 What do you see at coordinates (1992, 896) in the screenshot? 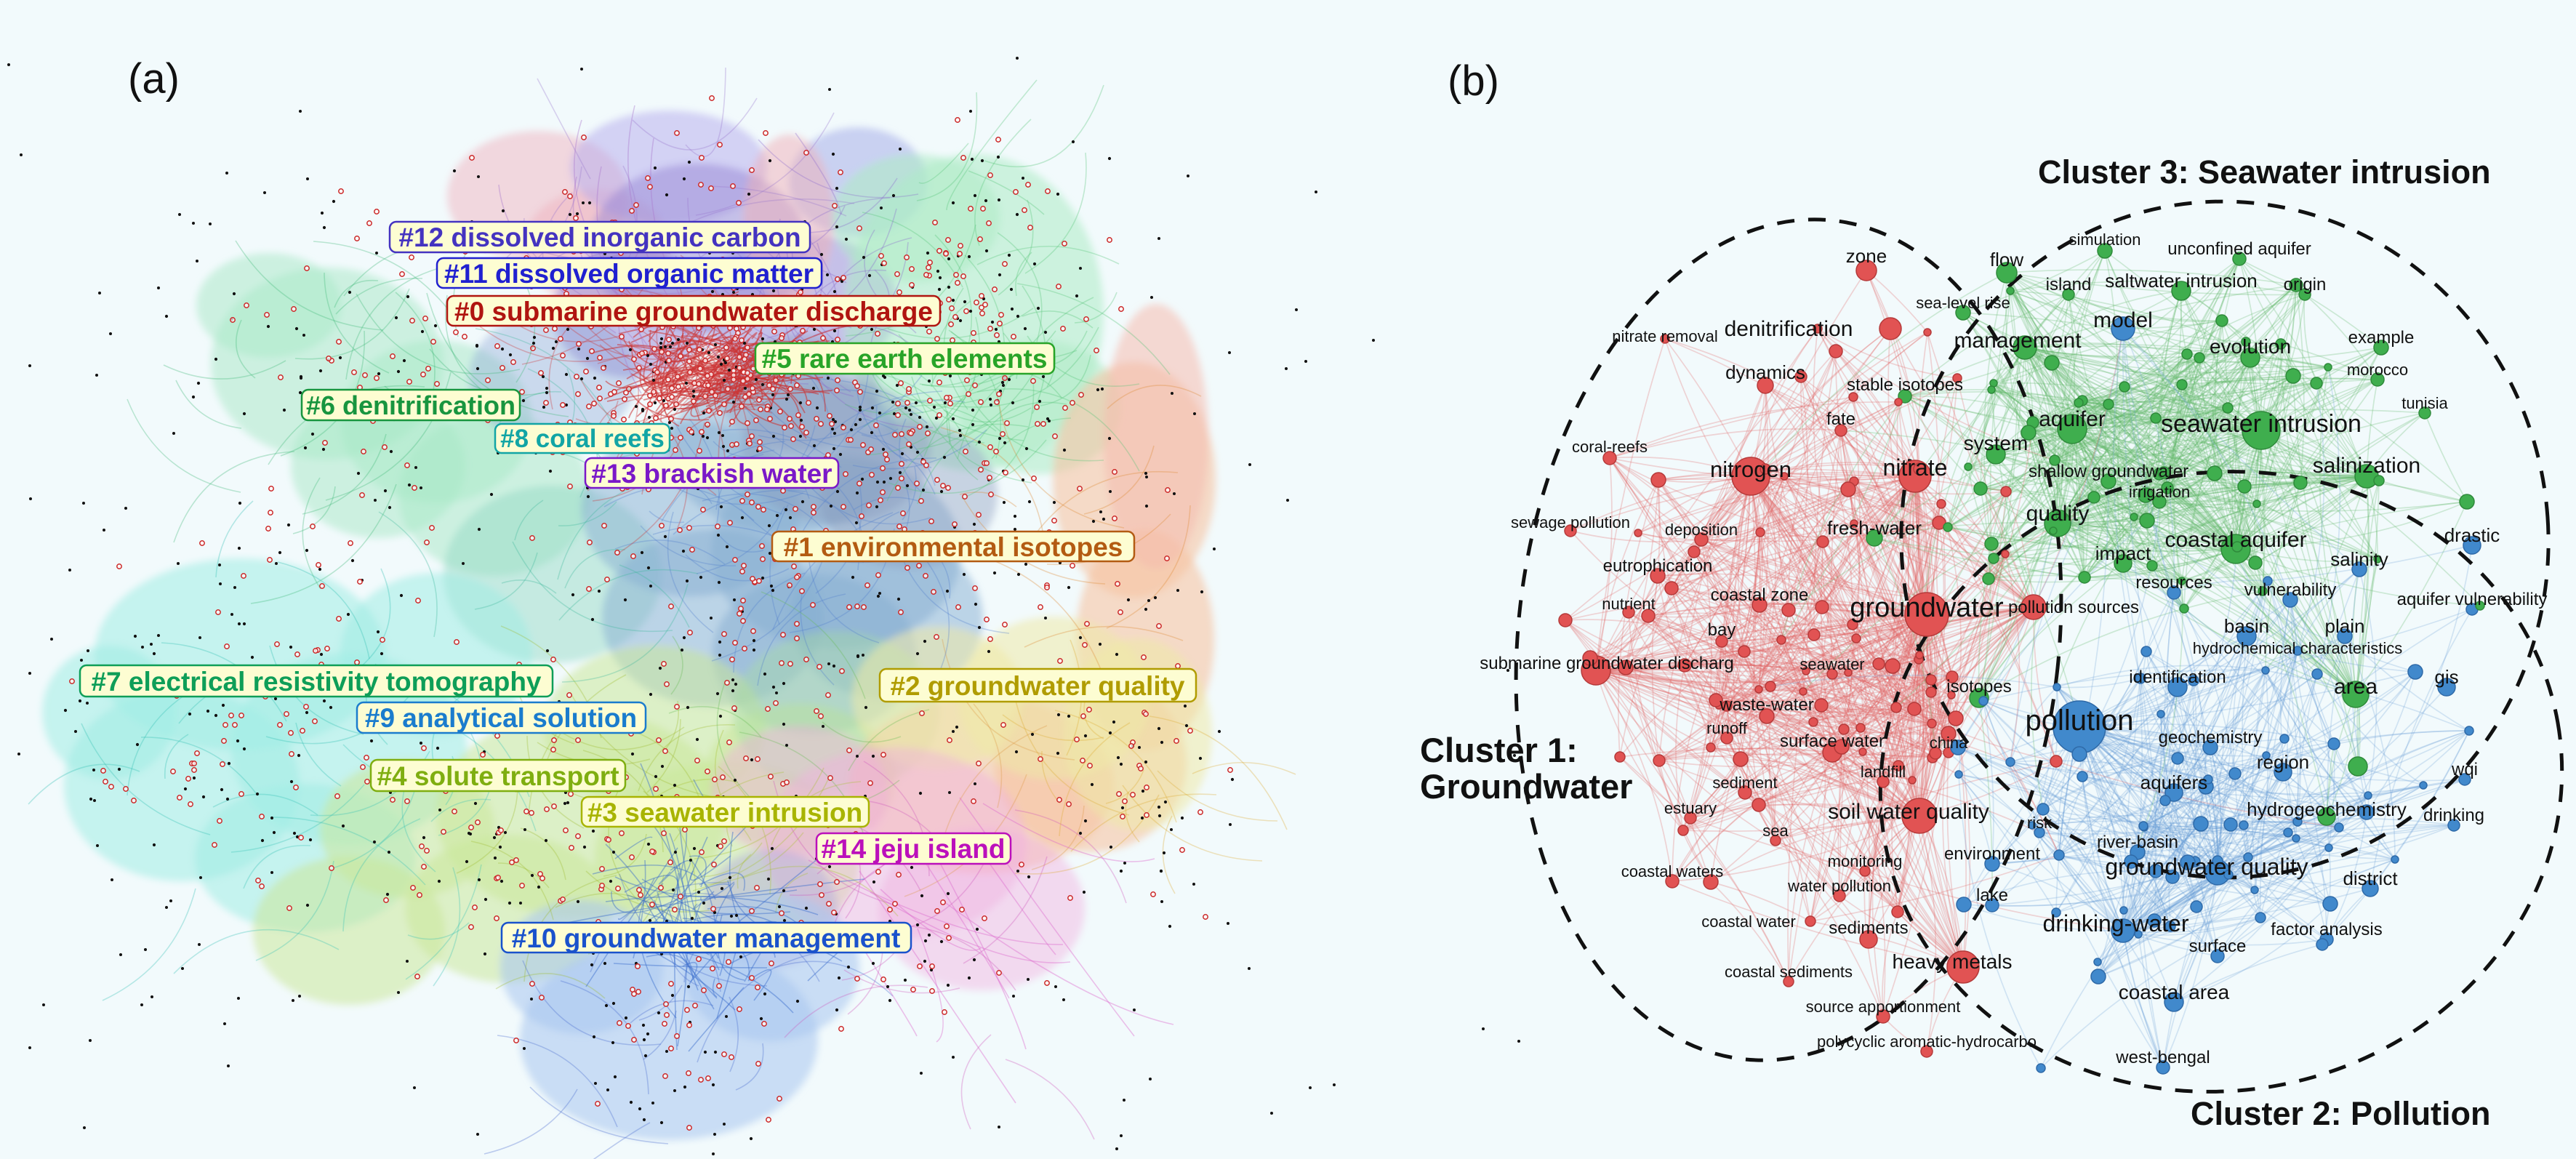
I see `svg-text: lake` at bounding box center [1992, 896].